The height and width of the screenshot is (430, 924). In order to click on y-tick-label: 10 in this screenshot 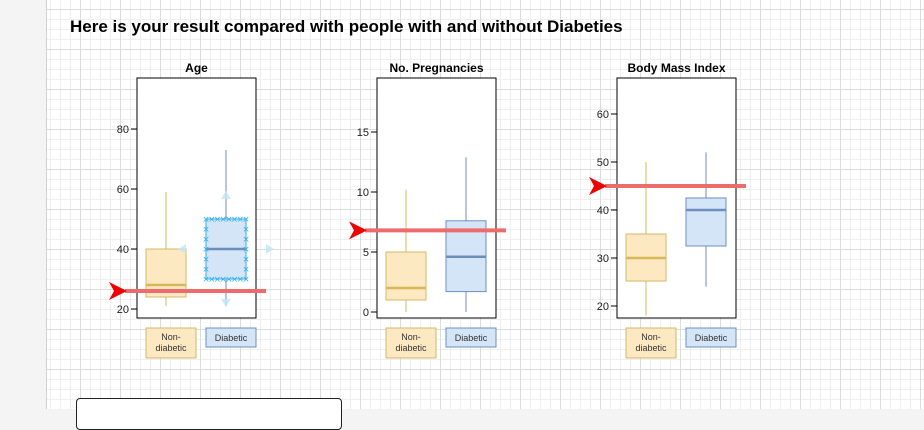, I will do `click(363, 193)`.